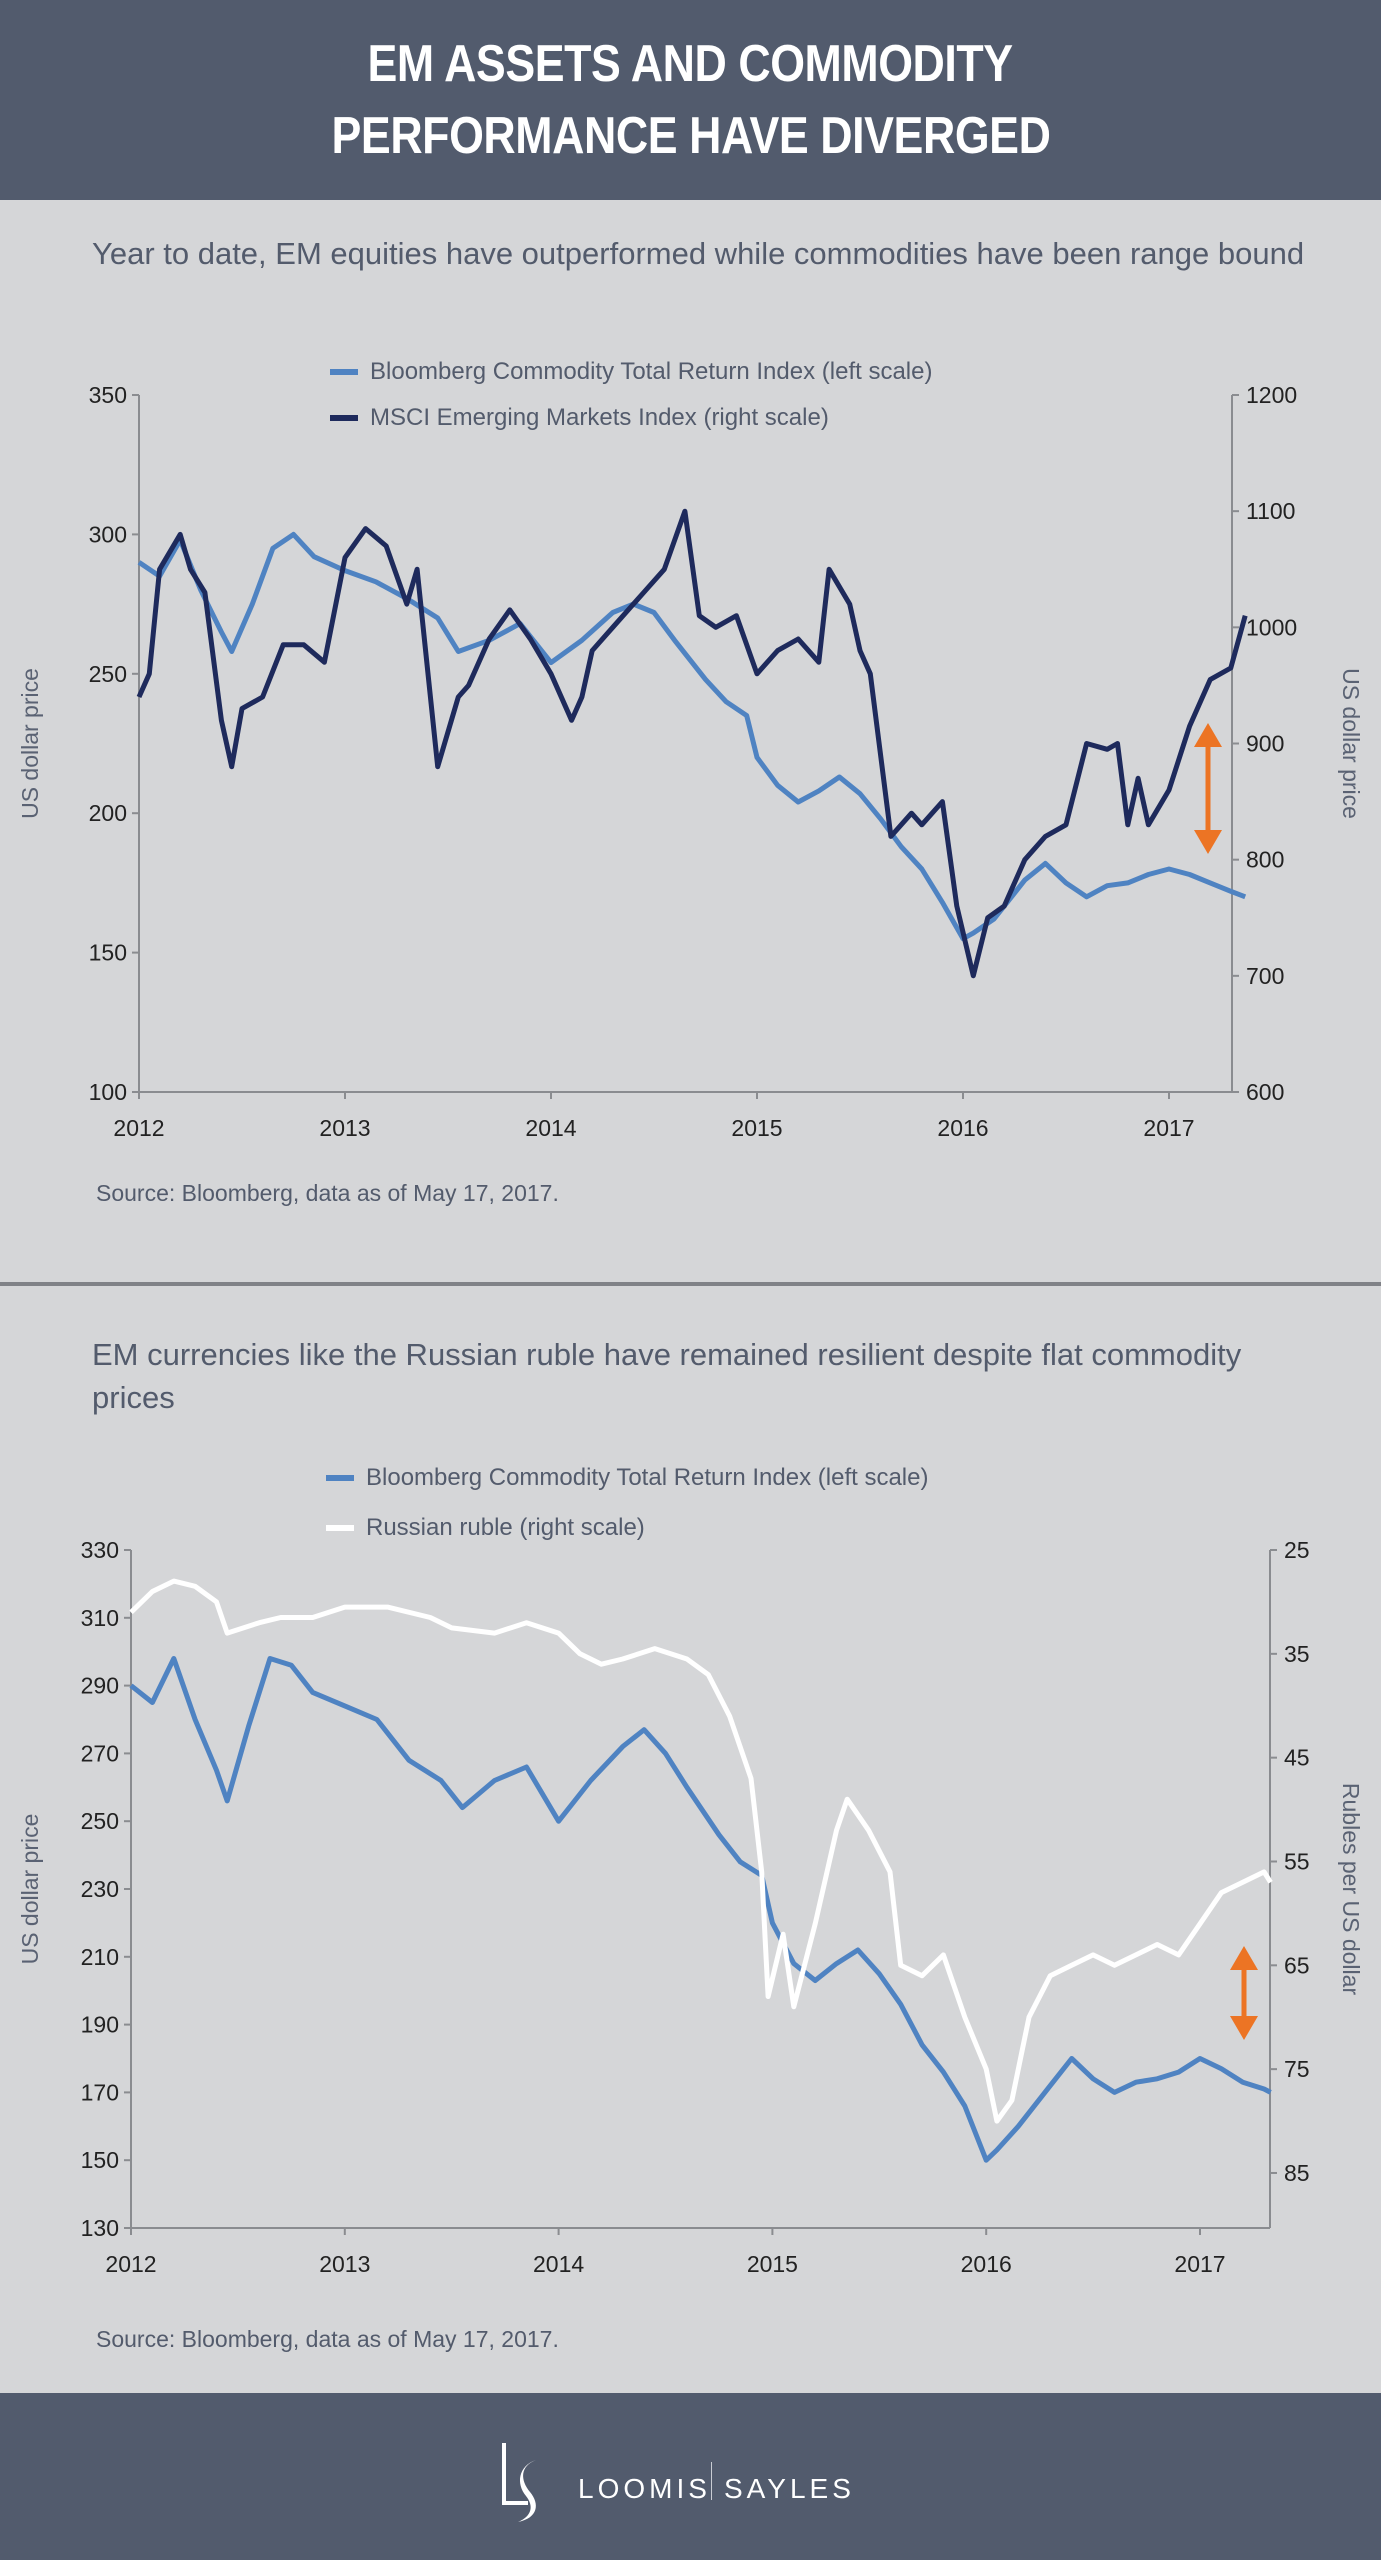  I want to click on y-right-tick-label: 1000, so click(1271, 627).